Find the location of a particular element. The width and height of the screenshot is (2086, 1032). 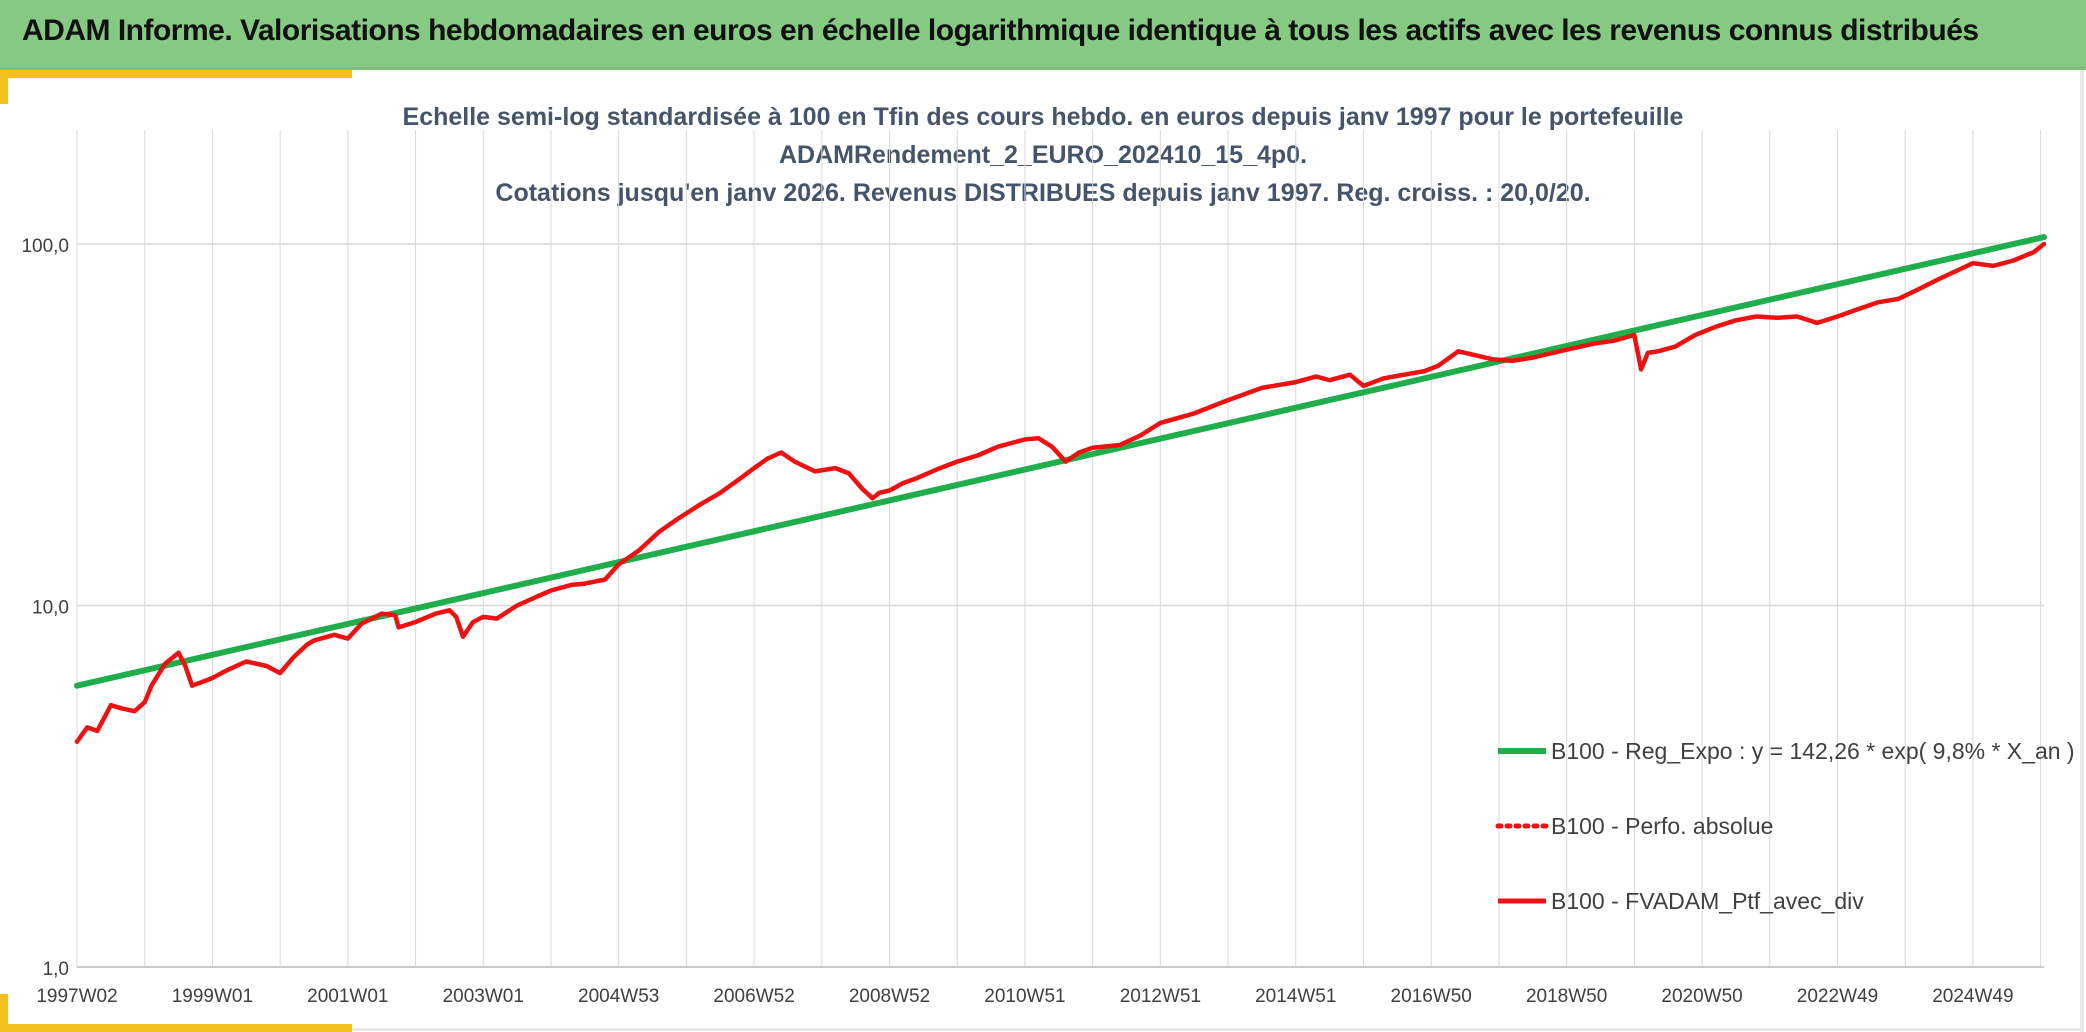

x-tick-label: 2022W49 is located at coordinates (1837, 996).